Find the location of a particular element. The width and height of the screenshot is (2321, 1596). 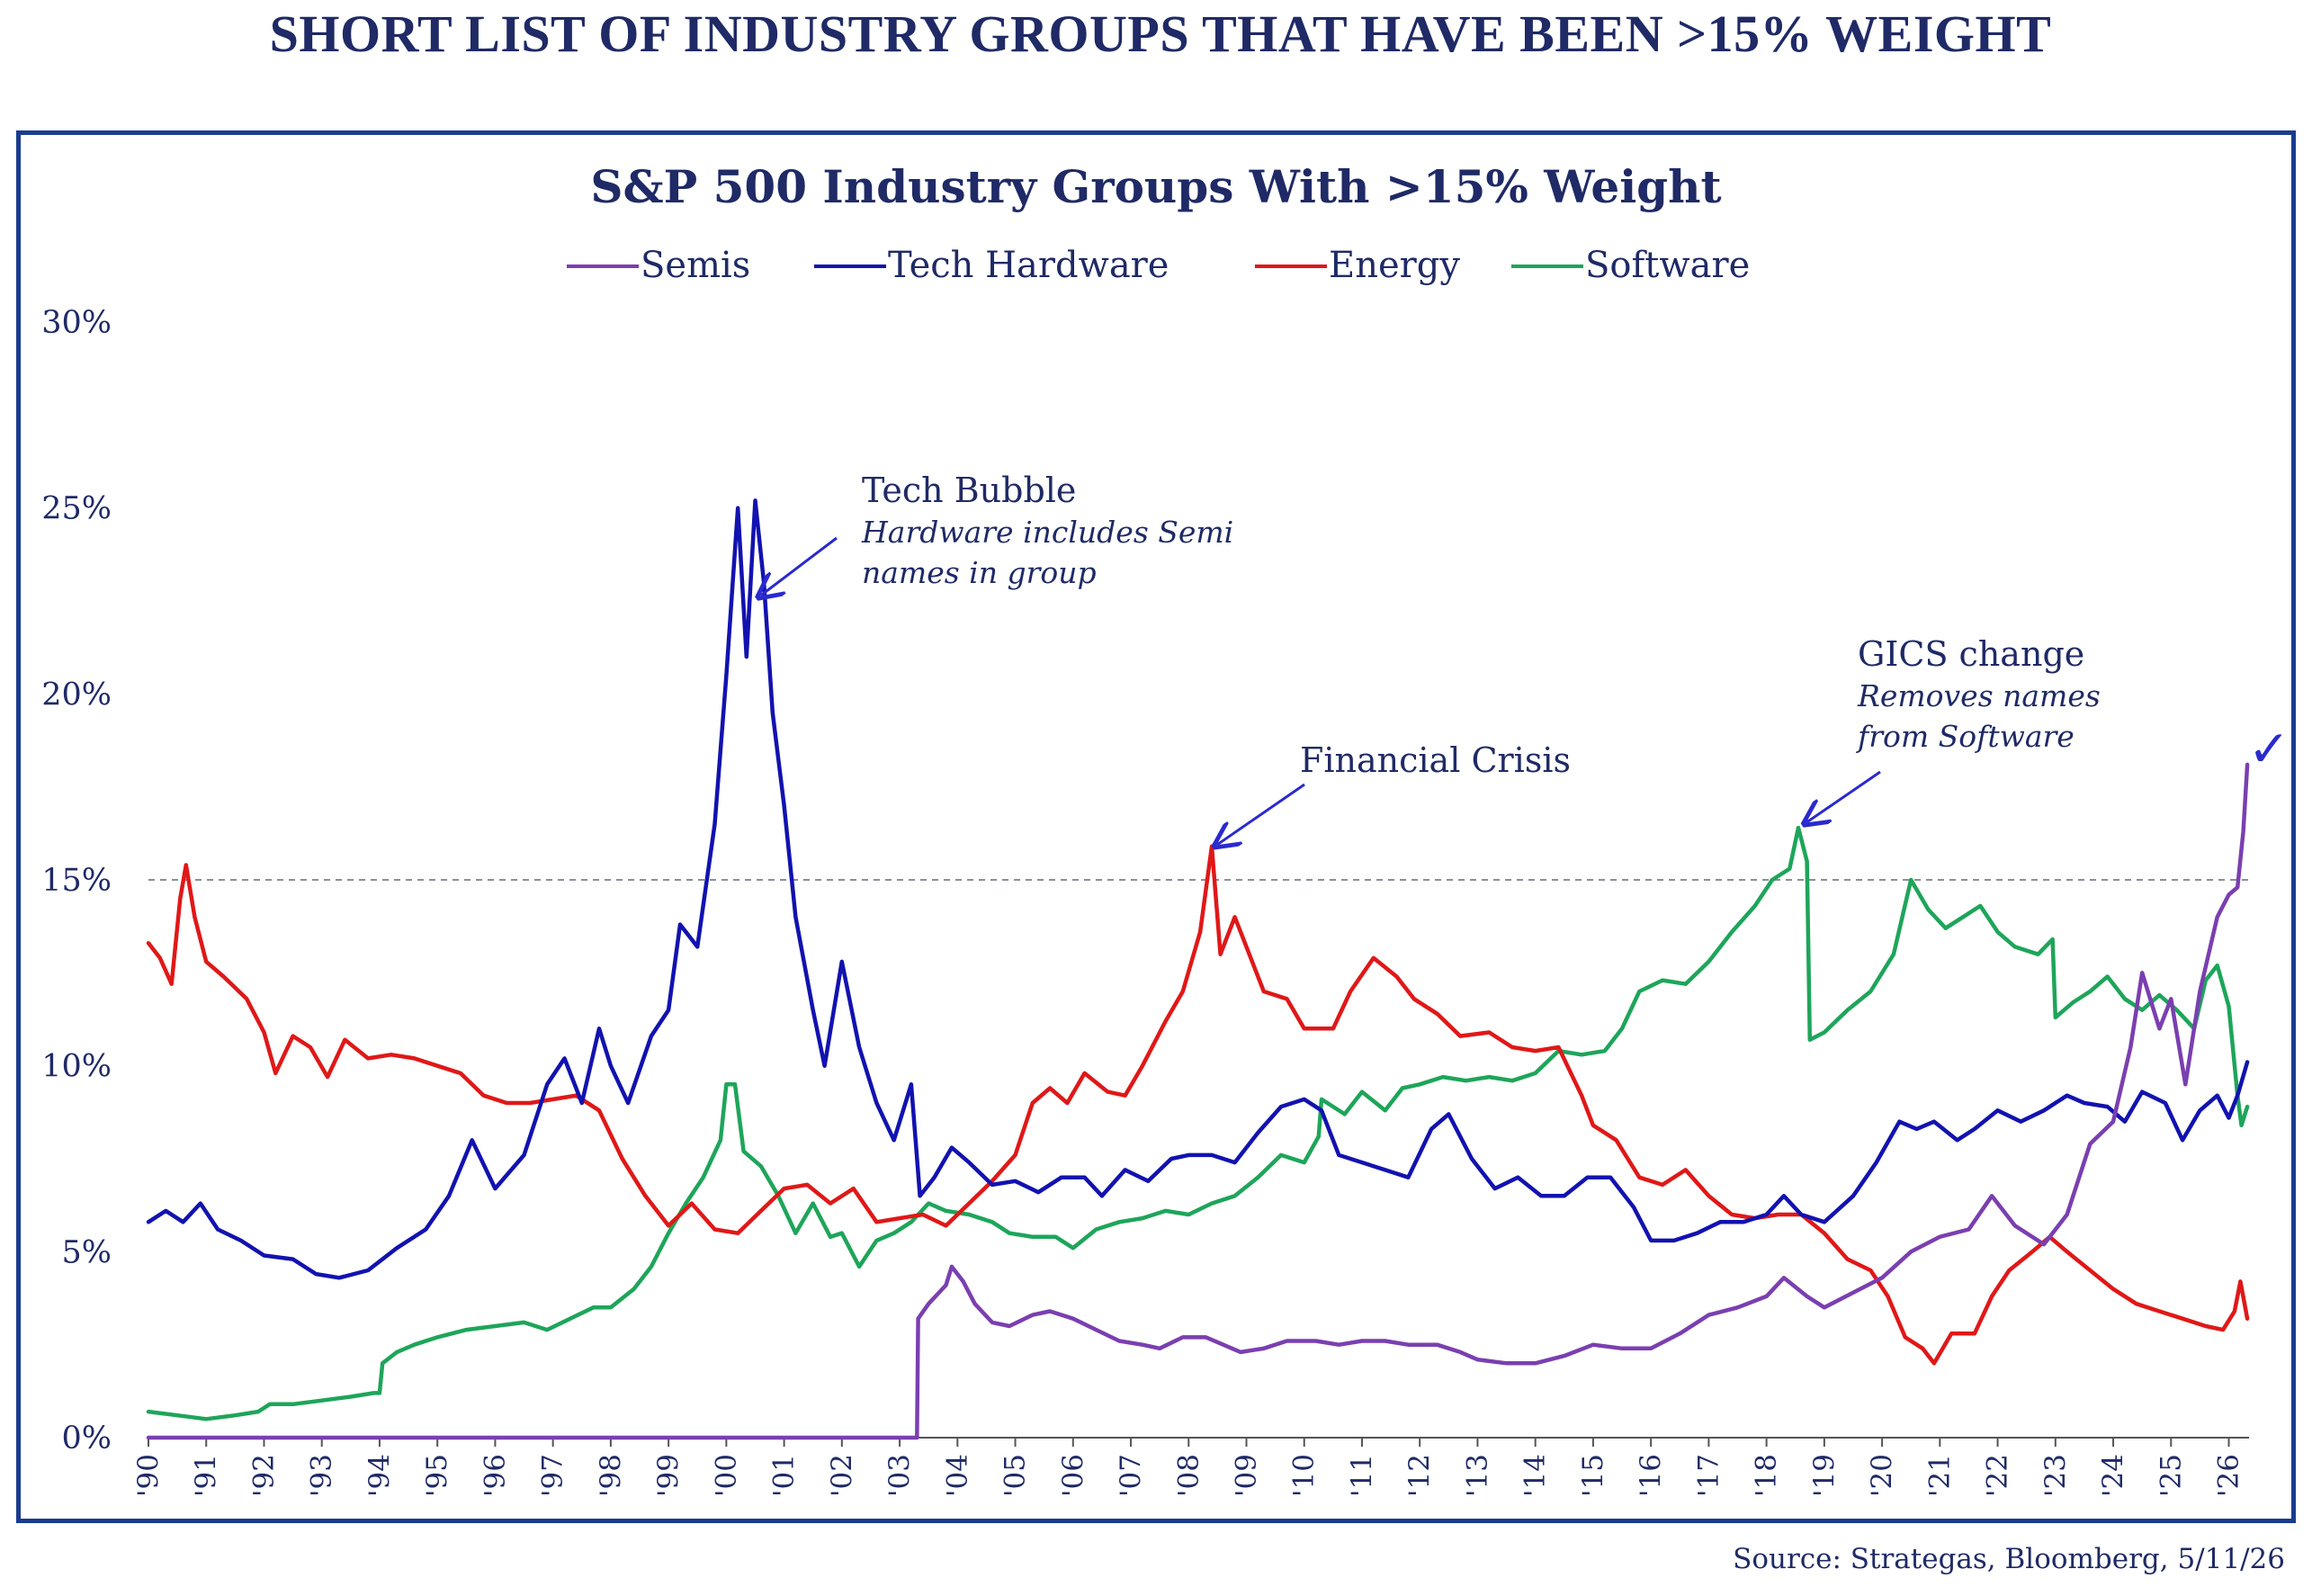

x-tick-label: '99 is located at coordinates (668, 1475).